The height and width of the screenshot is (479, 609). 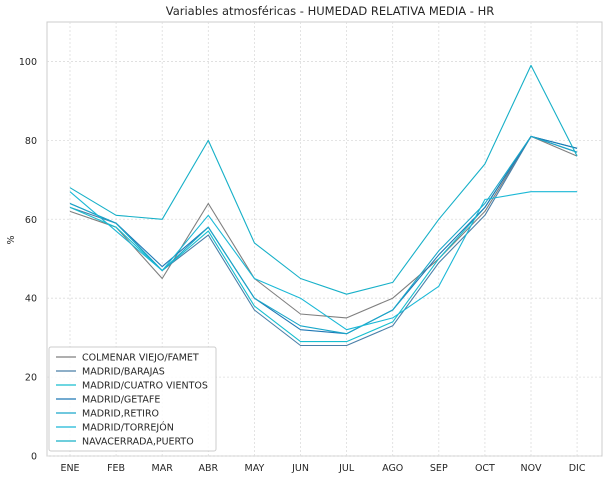 I want to click on x-axis-ticks: ENE FEB MAR ABR MAY JUN JUL AGO SEP OCT NOV DIC, so click(x=322, y=468).